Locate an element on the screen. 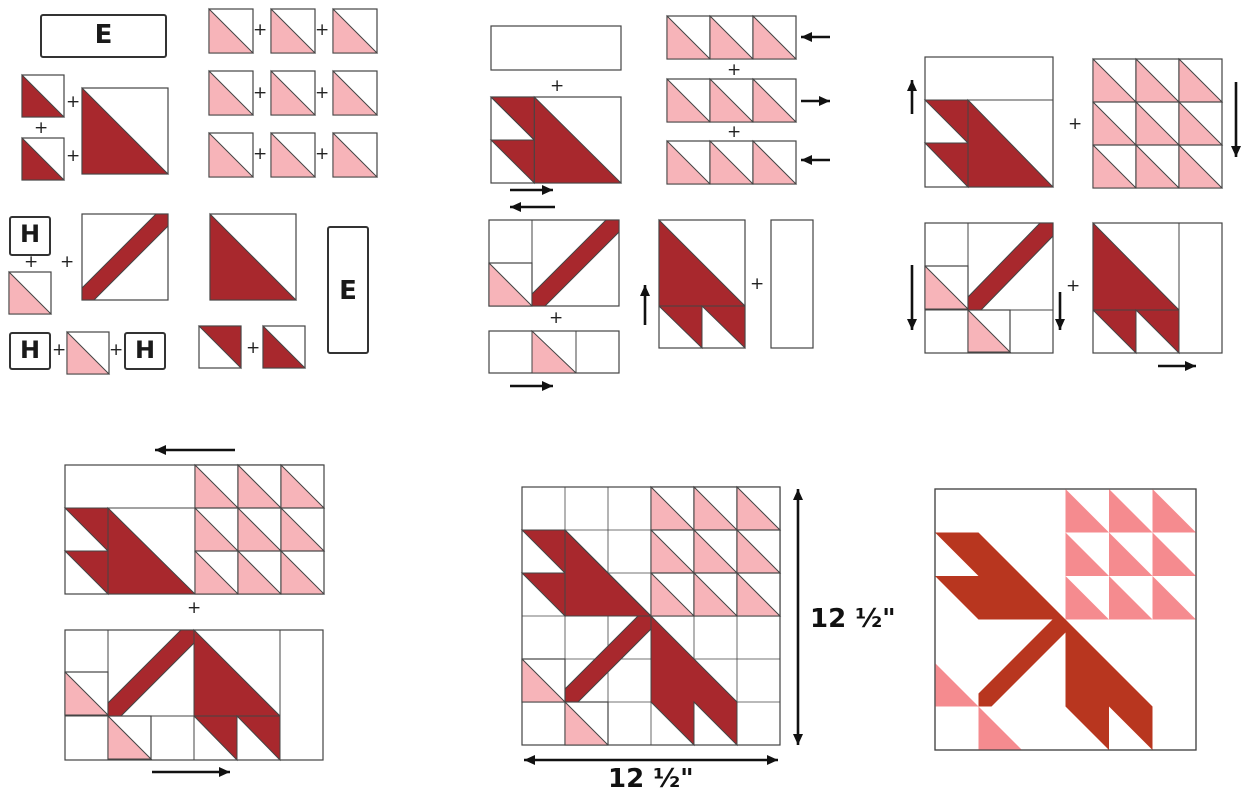  empty-rectangle is located at coordinates (556, 48).